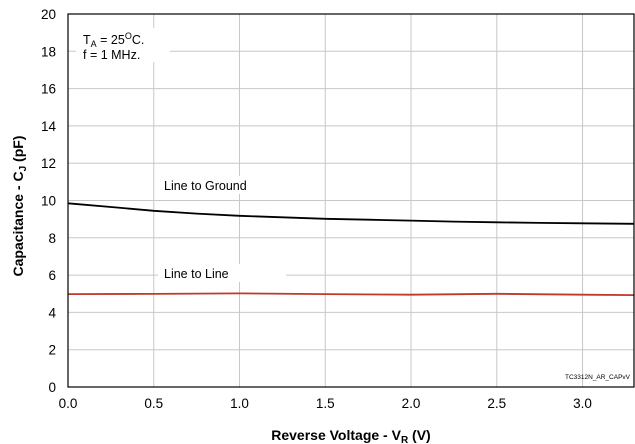  What do you see at coordinates (196, 274) in the screenshot?
I see `series-label-line-to-line: Line to Line` at bounding box center [196, 274].